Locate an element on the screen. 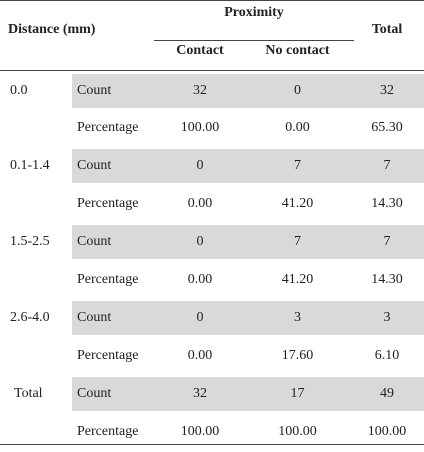 Image resolution: width=424 pixels, height=452 pixels. table-row: Total Count 32 17 49 is located at coordinates (212, 395).